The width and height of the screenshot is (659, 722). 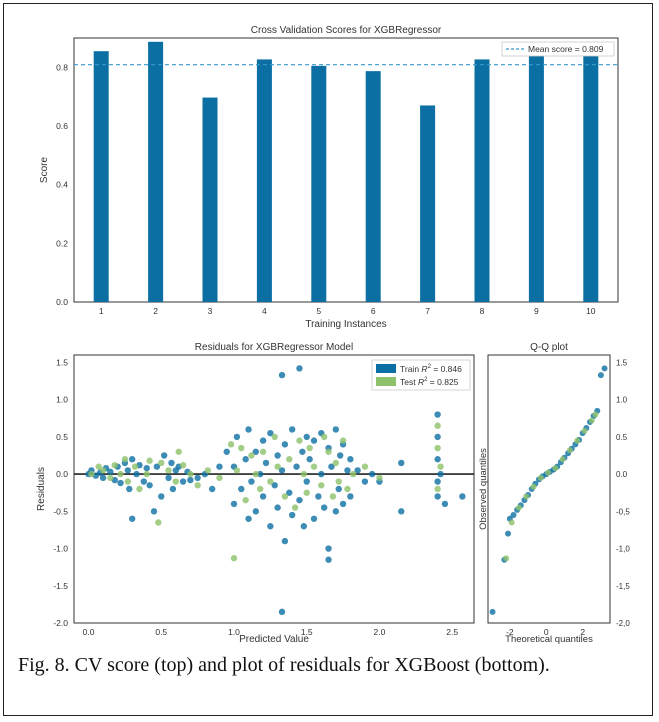 What do you see at coordinates (155, 311) in the screenshot?
I see `cv-xtick-label: 2` at bounding box center [155, 311].